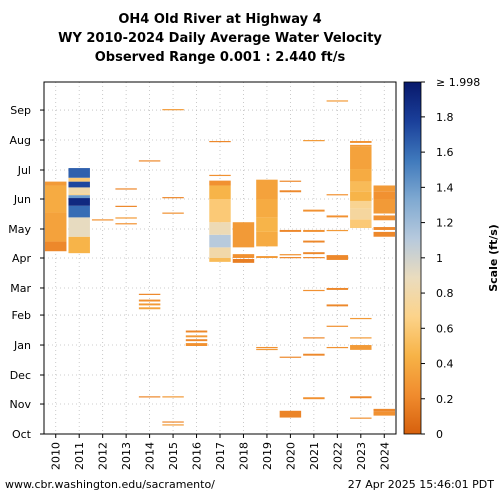  I want to click on colorbar-tick-label: 0, so click(439, 434).